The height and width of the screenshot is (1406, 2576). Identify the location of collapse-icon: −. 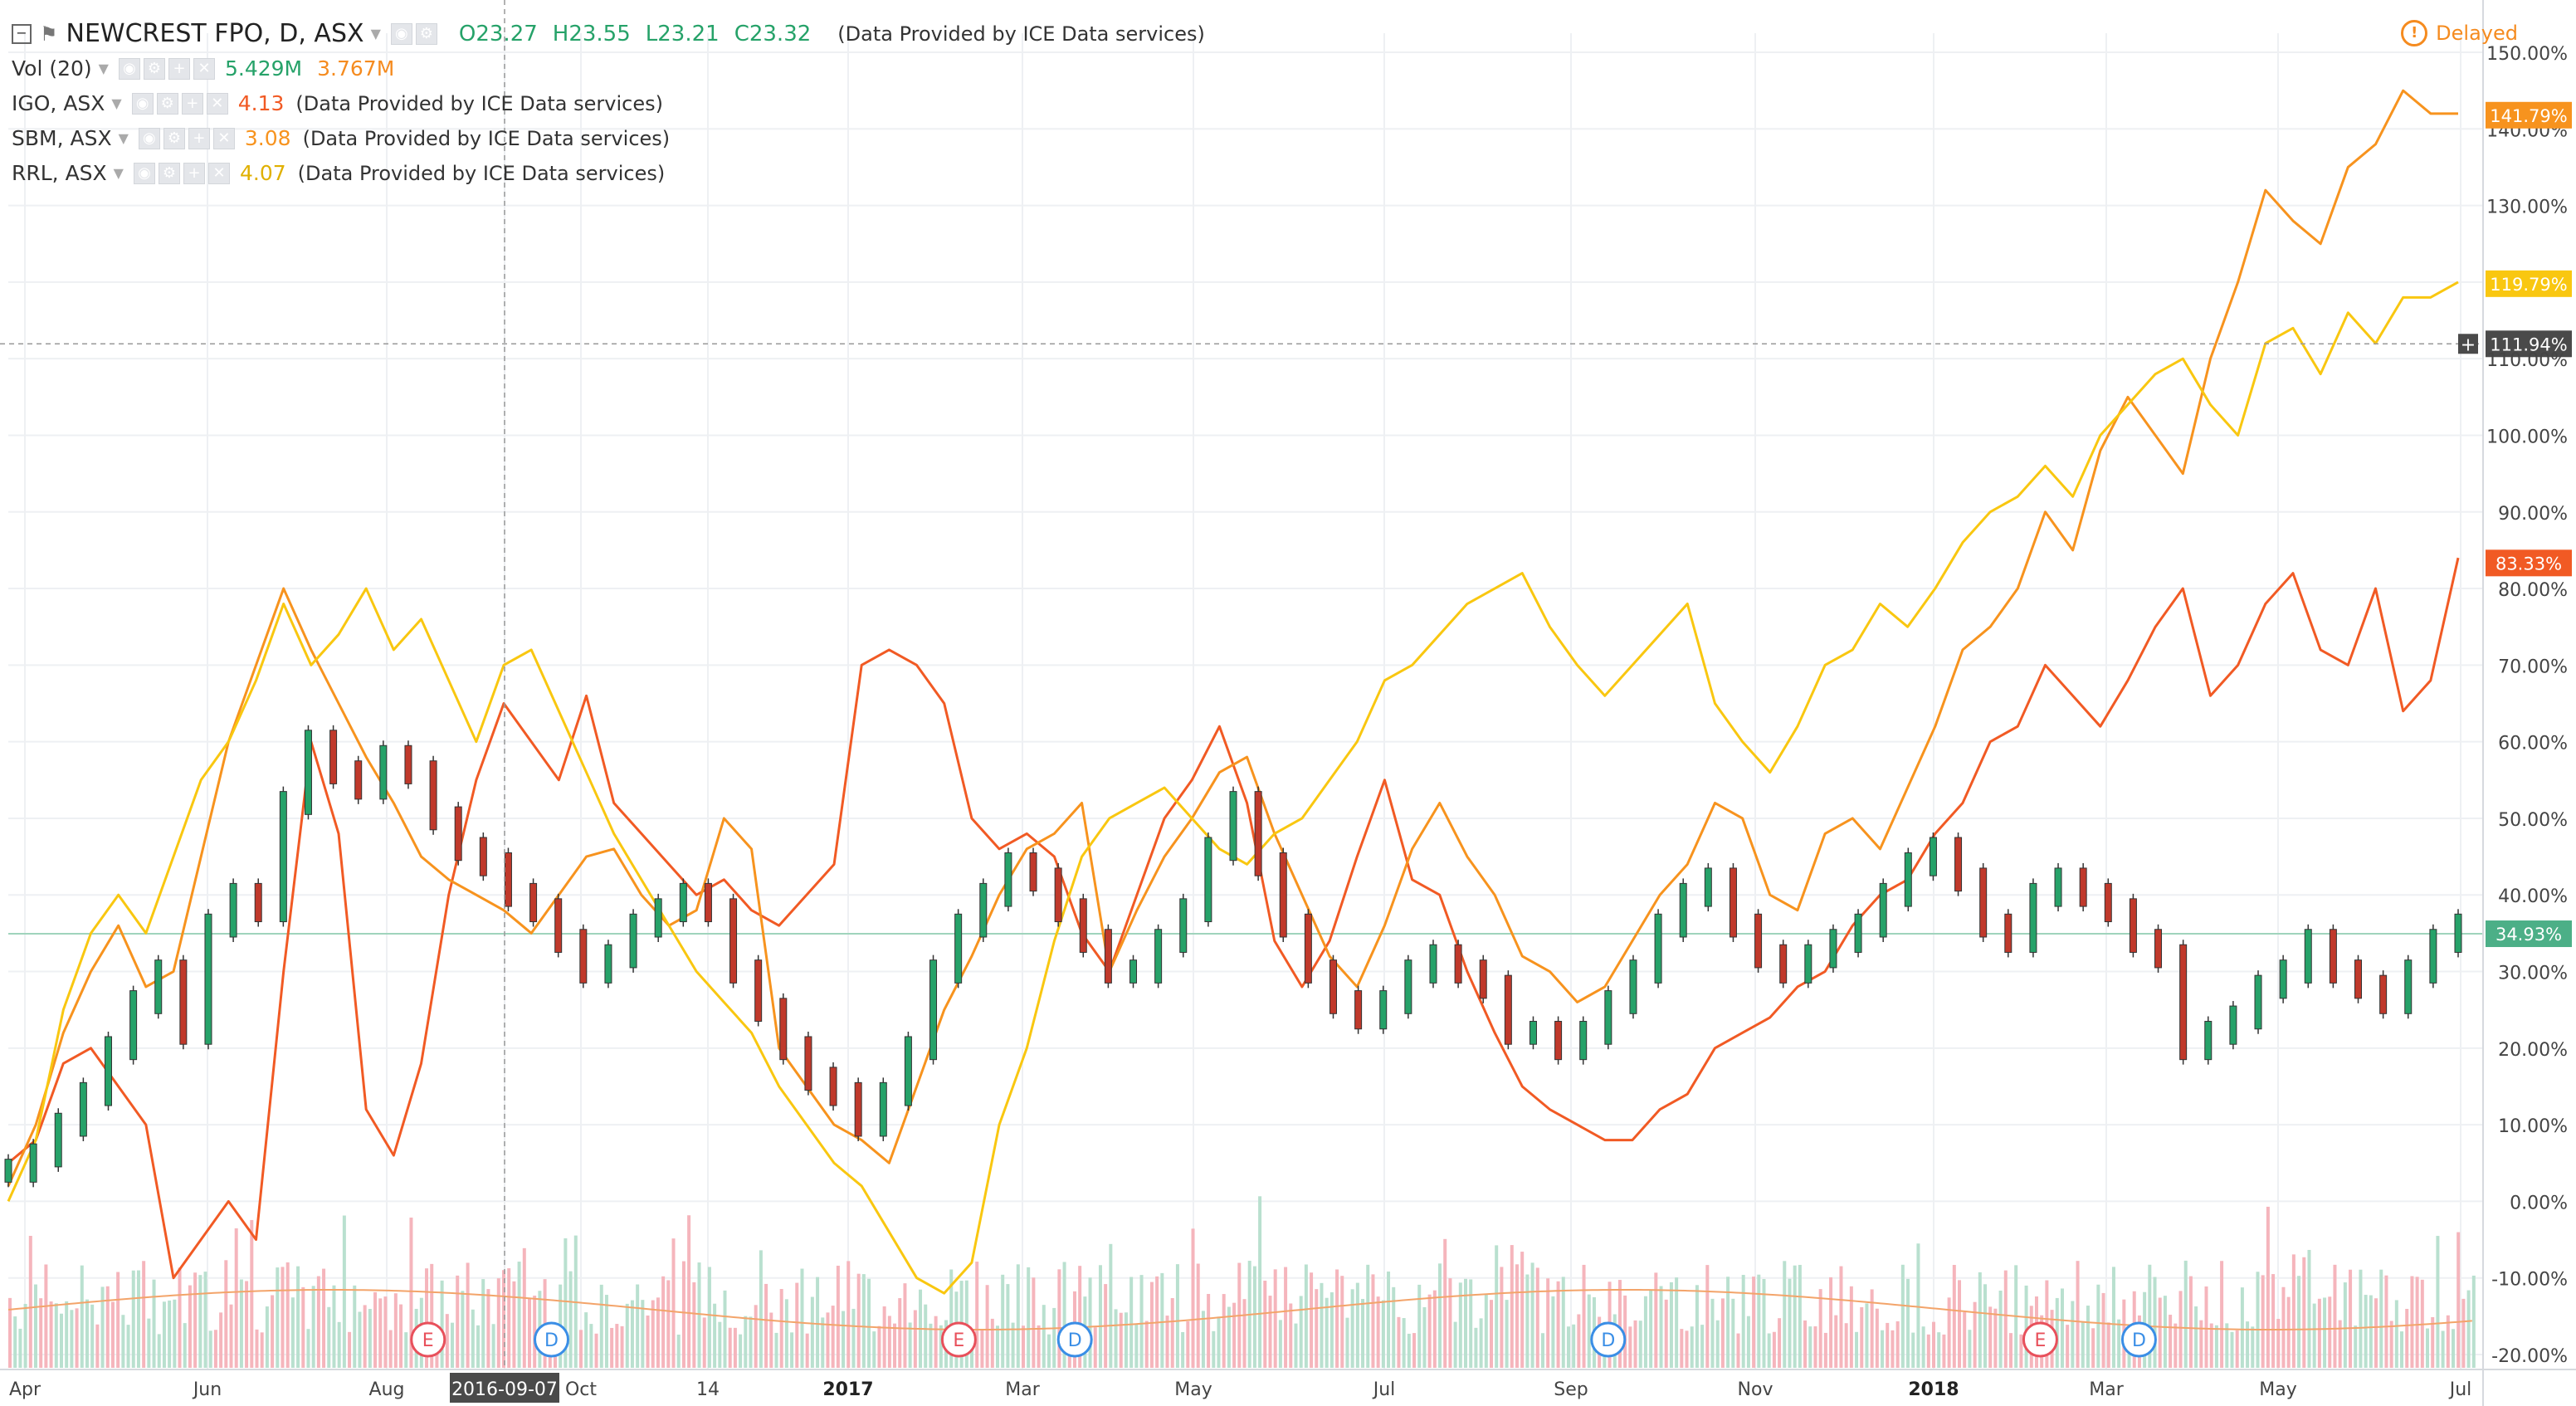
(22, 34).